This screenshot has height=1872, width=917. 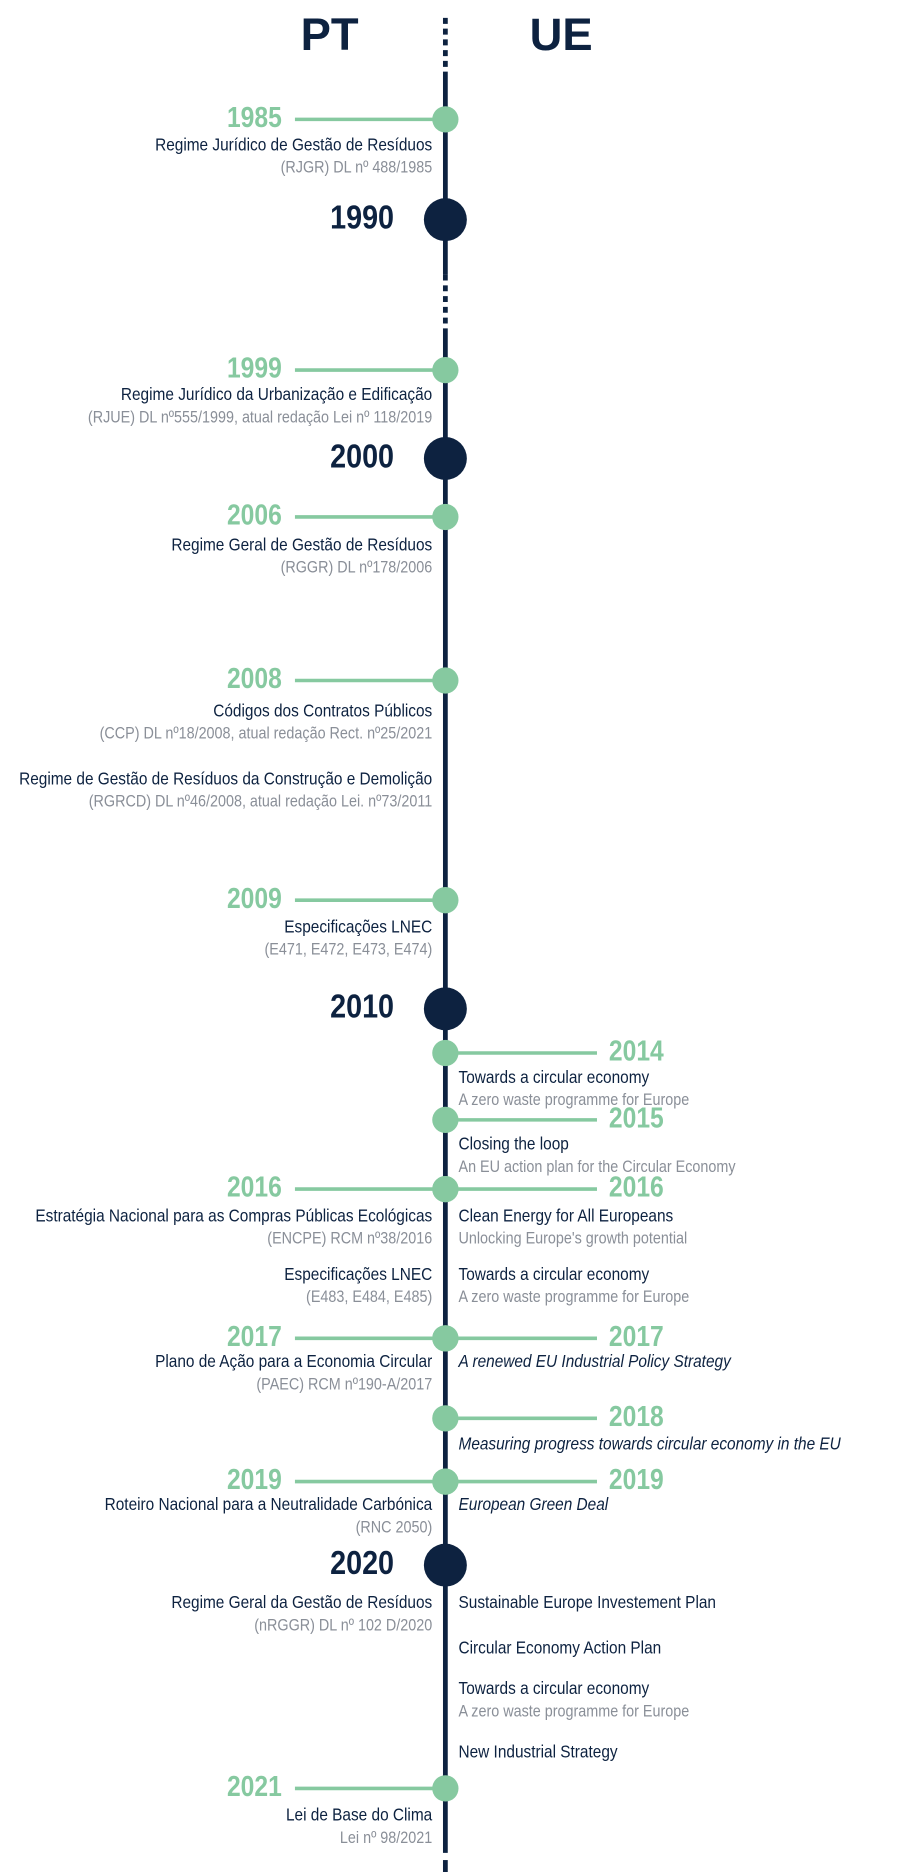 What do you see at coordinates (362, 1563) in the screenshot?
I see `decade-label: 2020` at bounding box center [362, 1563].